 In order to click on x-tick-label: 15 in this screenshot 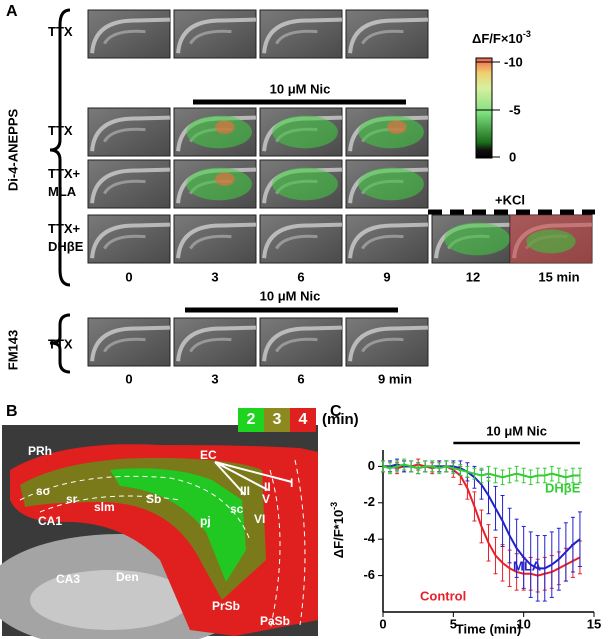, I will do `click(594, 623)`.